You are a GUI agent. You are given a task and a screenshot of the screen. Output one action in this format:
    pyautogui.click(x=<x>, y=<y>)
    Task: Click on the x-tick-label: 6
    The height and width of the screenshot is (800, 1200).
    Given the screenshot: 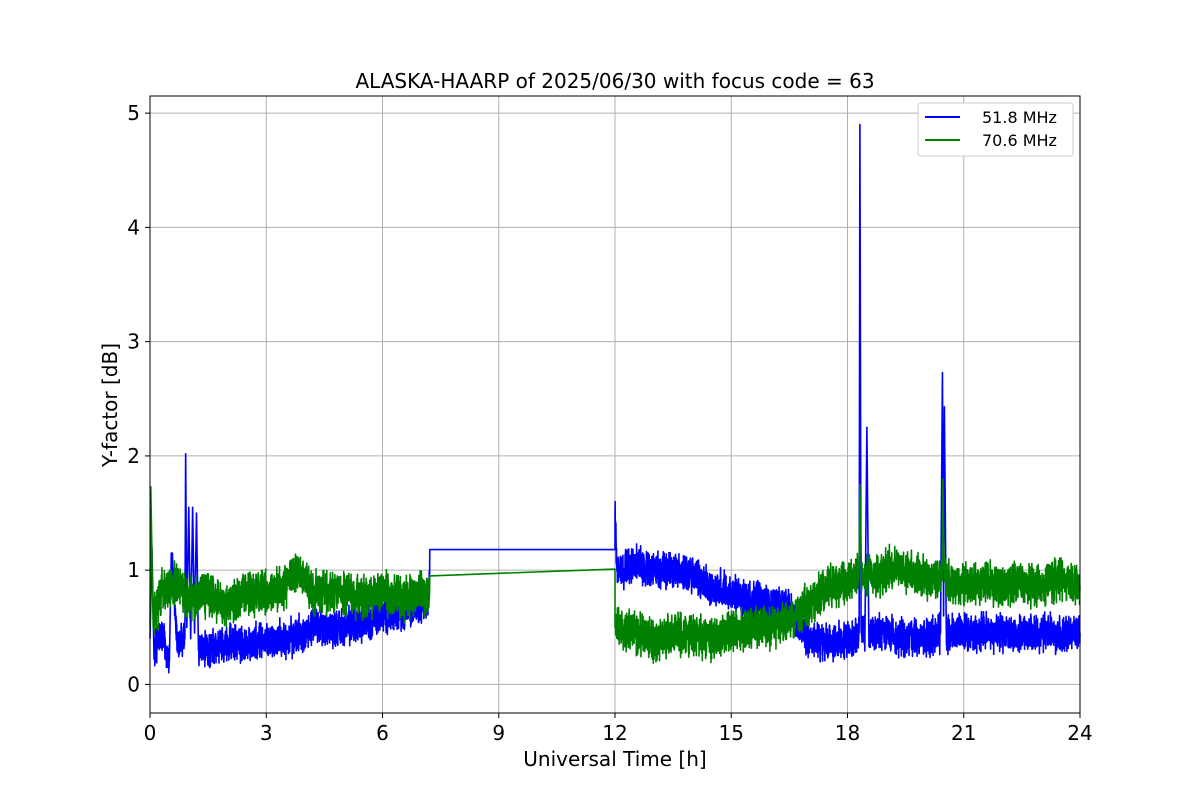 What is the action you would take?
    pyautogui.click(x=382, y=733)
    